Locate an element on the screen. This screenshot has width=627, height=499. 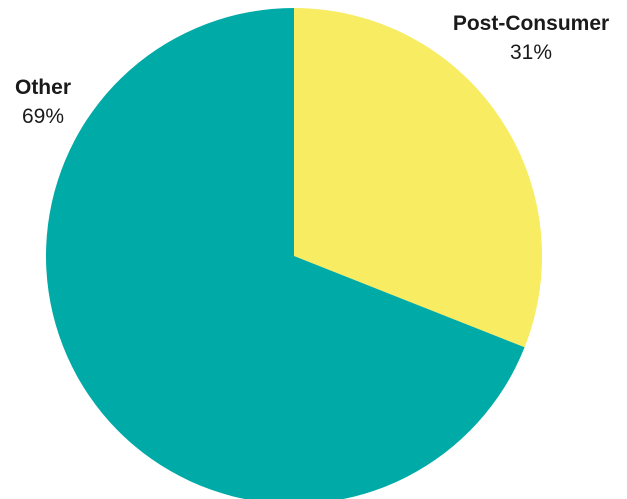
slice-label-other: Other is located at coordinates (43, 87).